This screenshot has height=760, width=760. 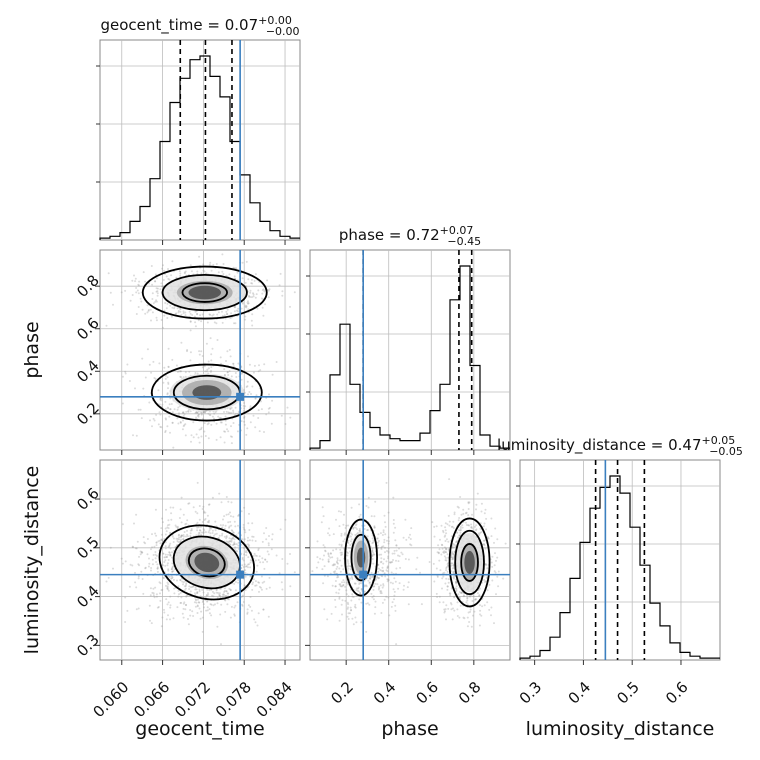 I want to click on x-tick-label-luminosity_distance: 0.5, so click(x=628, y=693).